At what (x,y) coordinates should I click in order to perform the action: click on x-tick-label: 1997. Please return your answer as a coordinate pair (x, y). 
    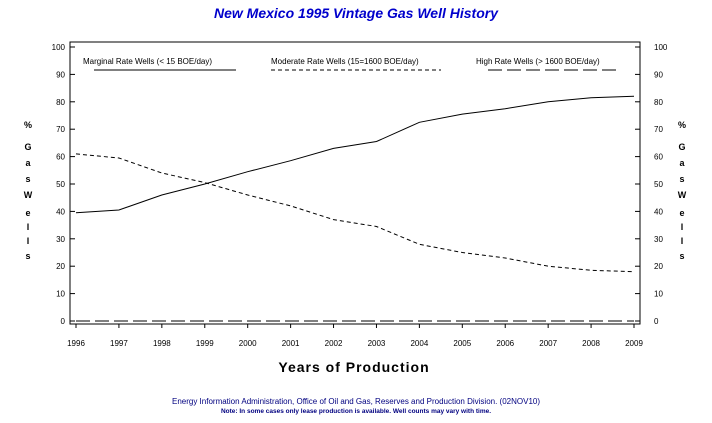
    Looking at the image, I should click on (119, 343).